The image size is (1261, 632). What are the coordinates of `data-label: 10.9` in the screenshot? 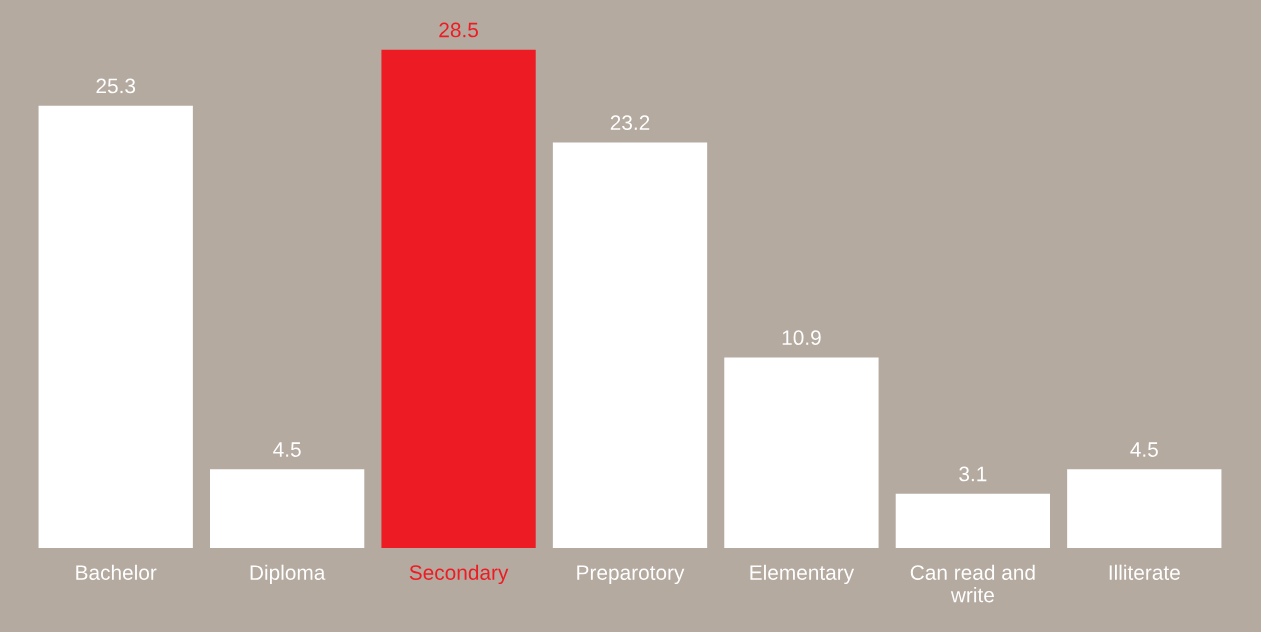 It's located at (801, 338).